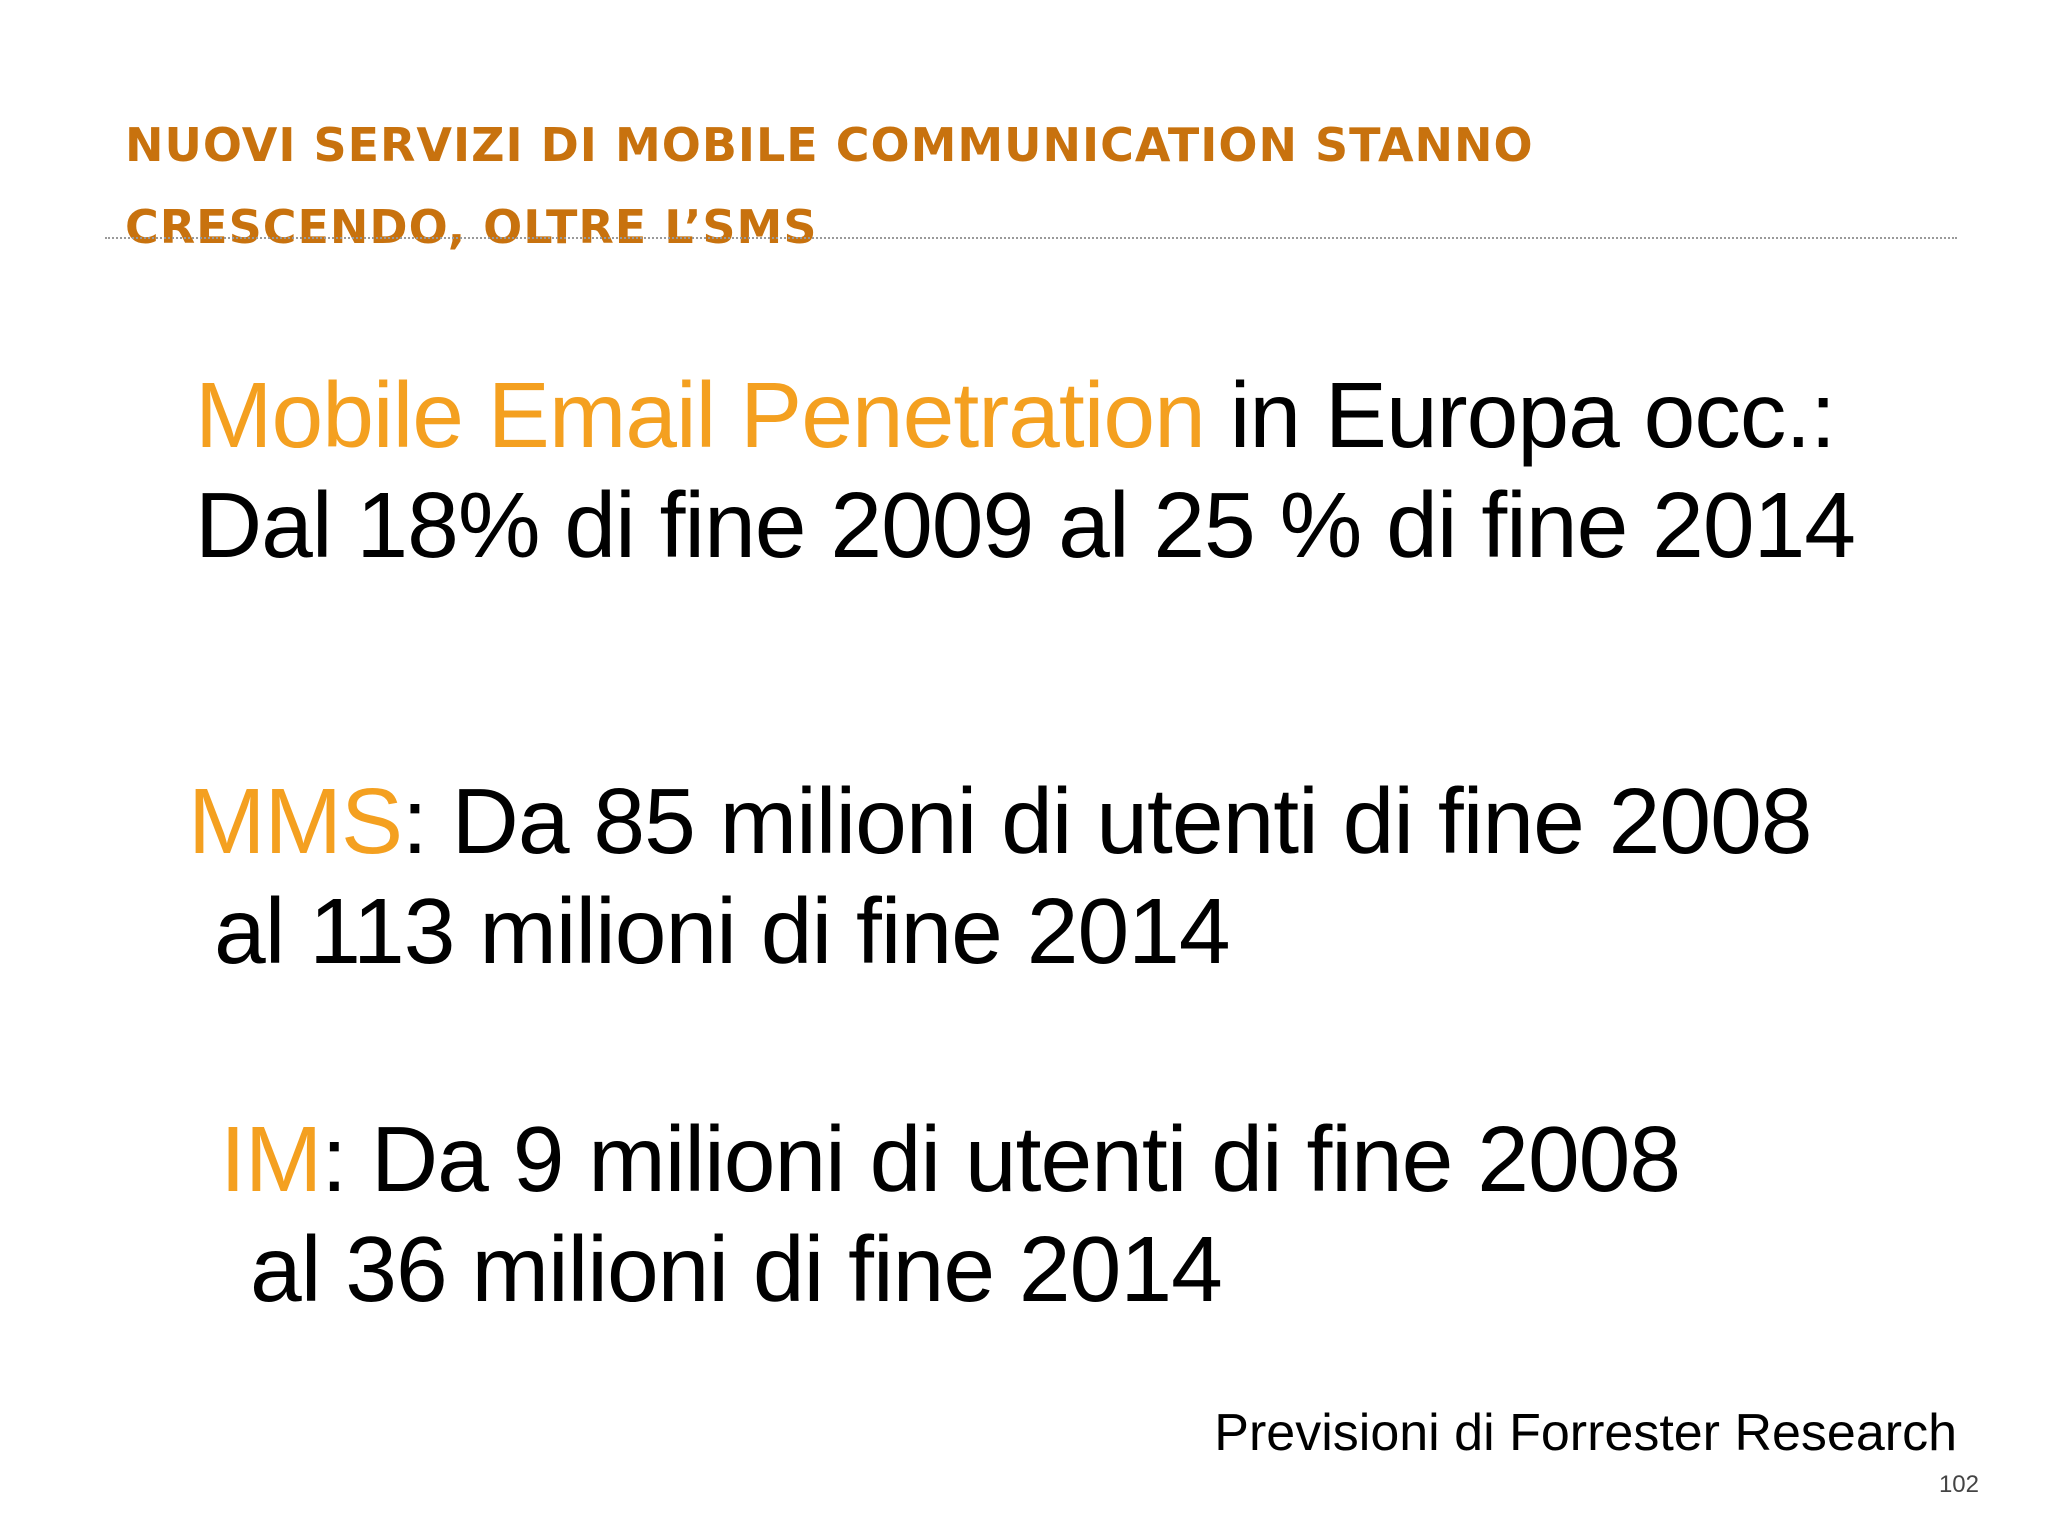  Describe the element at coordinates (700, 415) in the screenshot. I see `highlight-term: Mobile Email Penetration` at that location.